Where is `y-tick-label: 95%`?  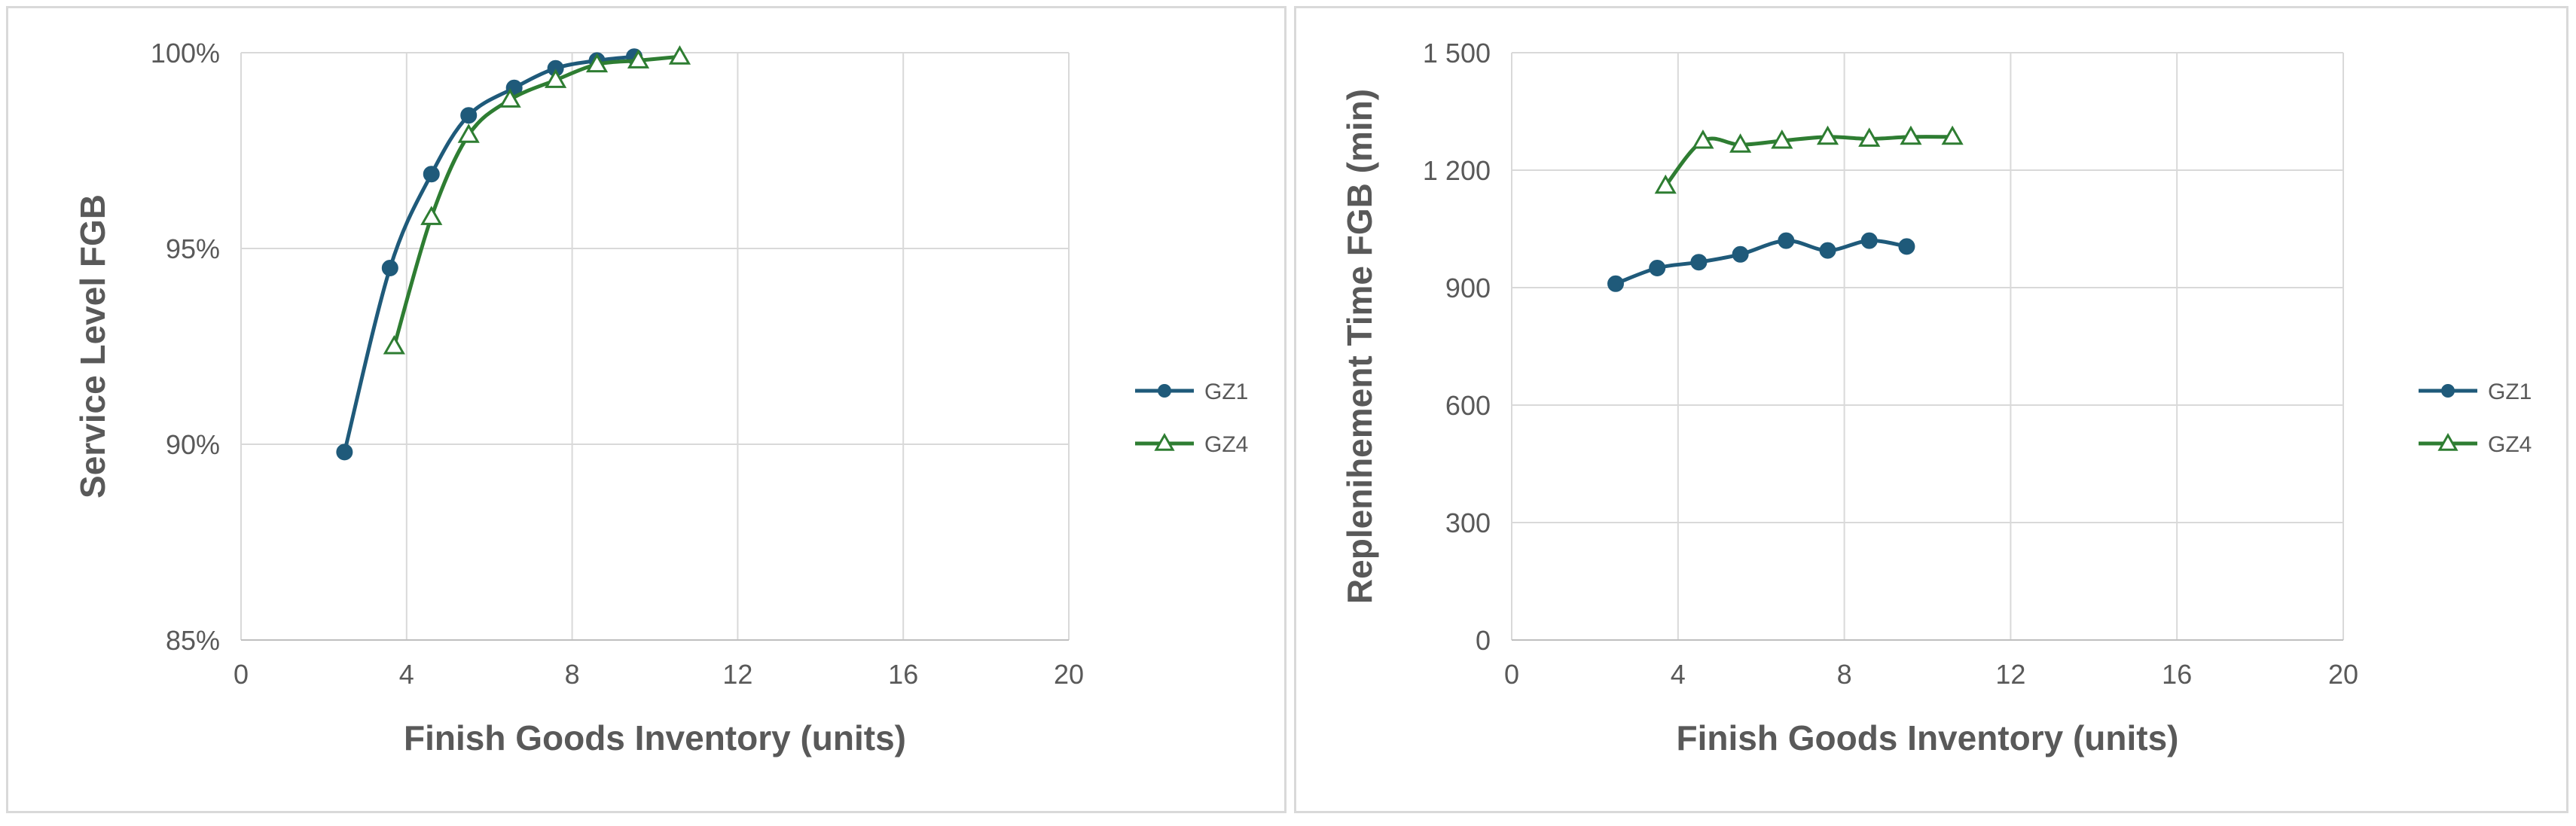 y-tick-label: 95% is located at coordinates (193, 249).